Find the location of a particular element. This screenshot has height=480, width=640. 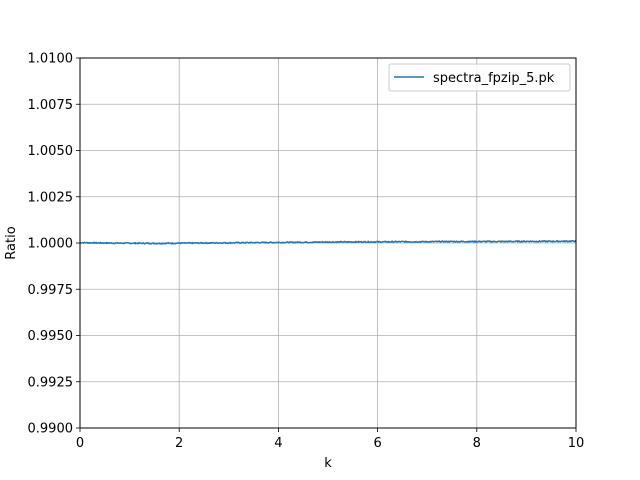

legend-box is located at coordinates (479, 77).